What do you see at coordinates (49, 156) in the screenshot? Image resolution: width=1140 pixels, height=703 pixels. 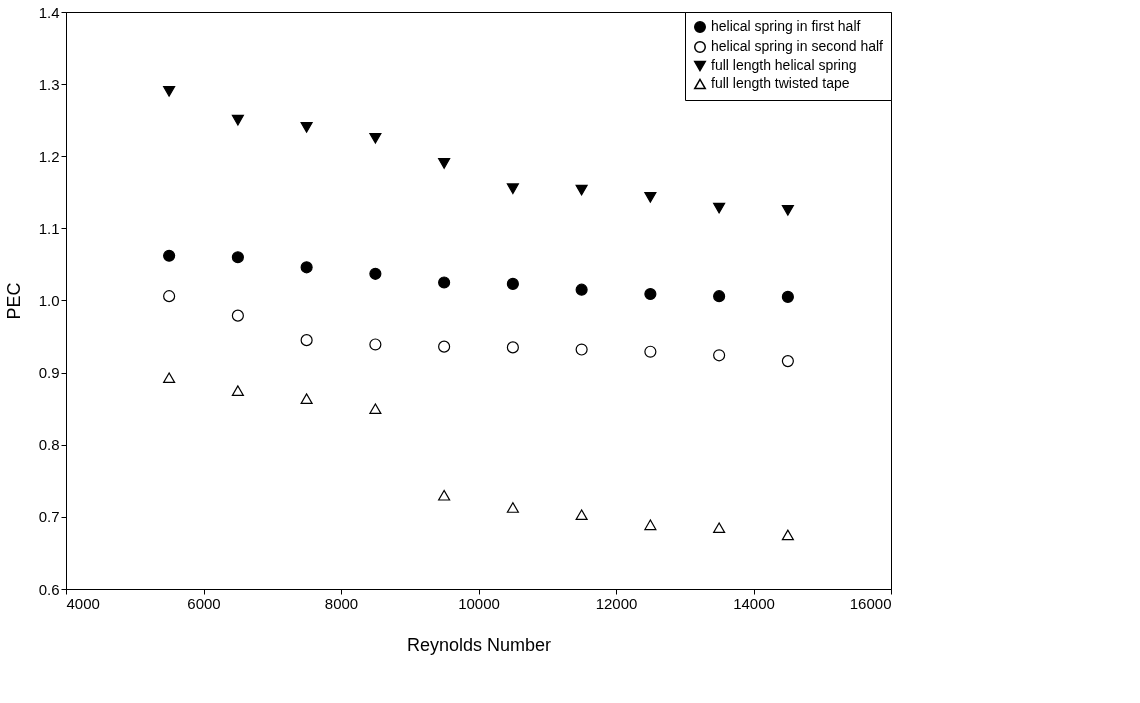 I see `y-tick-label: 1.2` at bounding box center [49, 156].